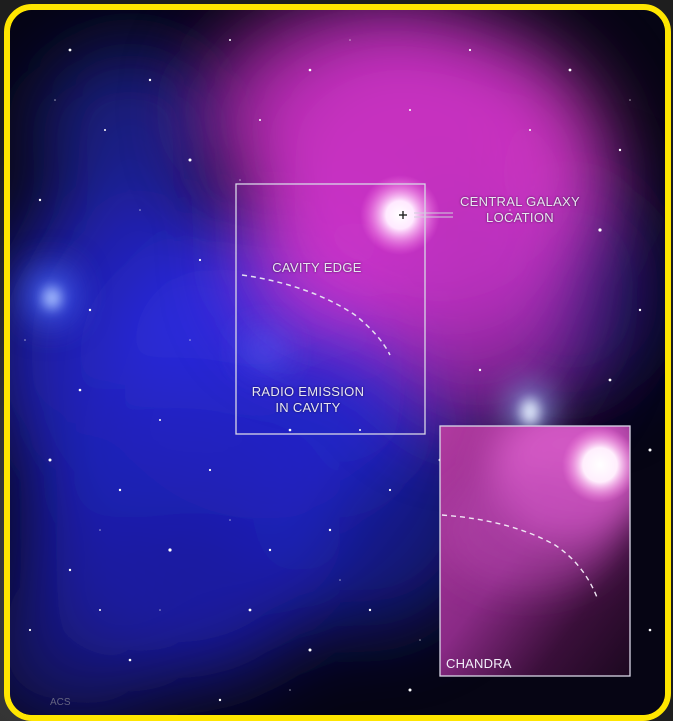 The image size is (673, 721). I want to click on chandra-inset-image, so click(535, 551).